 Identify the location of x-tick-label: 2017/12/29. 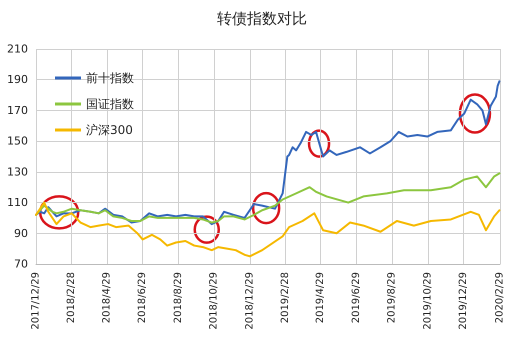
(36, 301).